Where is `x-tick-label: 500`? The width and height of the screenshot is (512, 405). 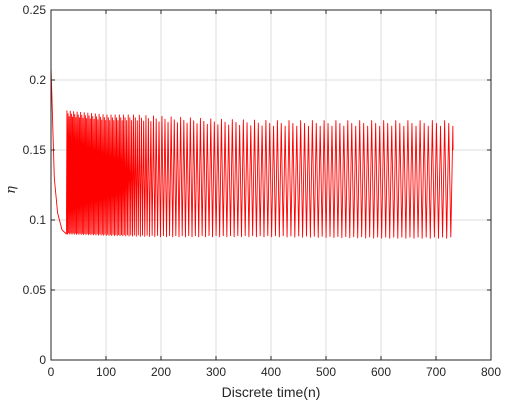 x-tick-label: 500 is located at coordinates (326, 372).